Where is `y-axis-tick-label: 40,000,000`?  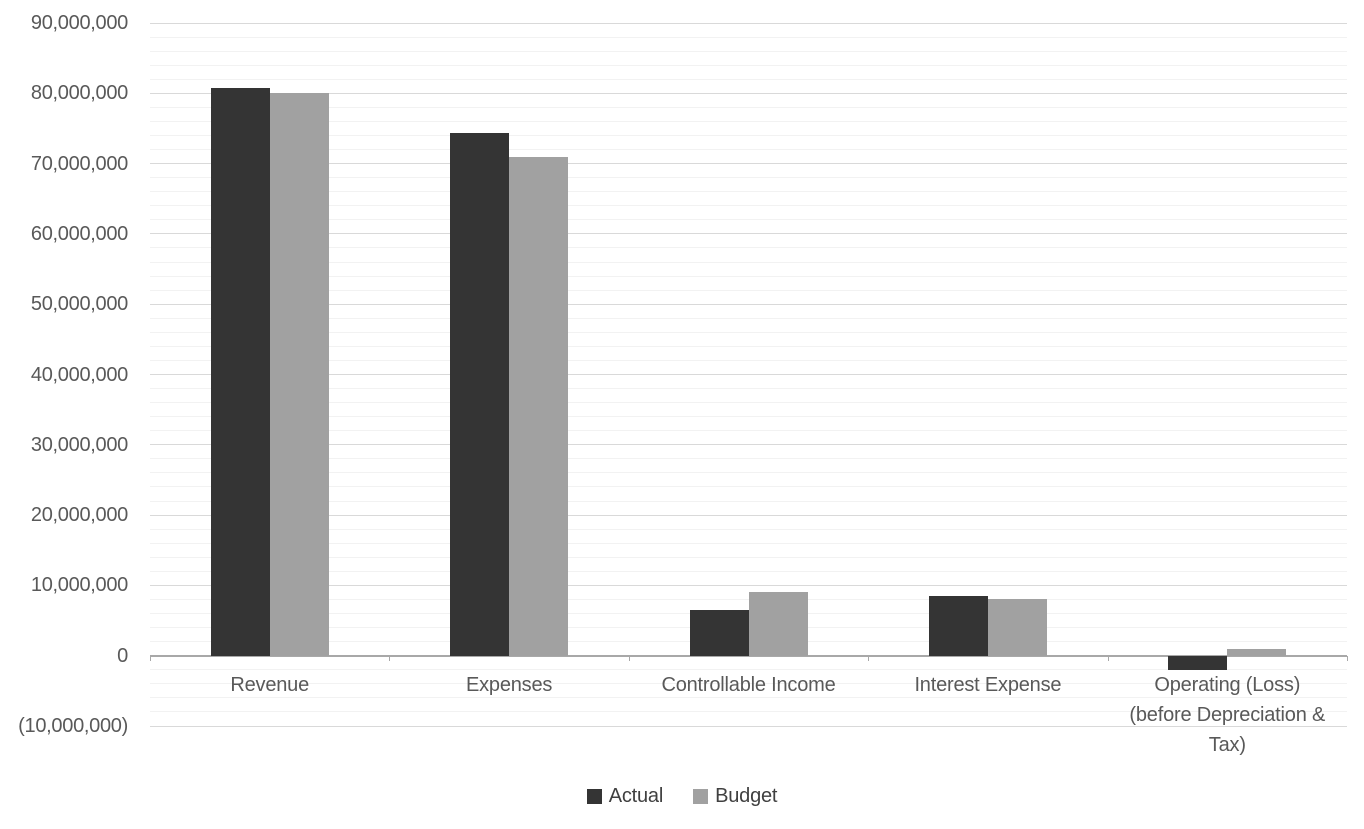 y-axis-tick-label: 40,000,000 is located at coordinates (79, 374).